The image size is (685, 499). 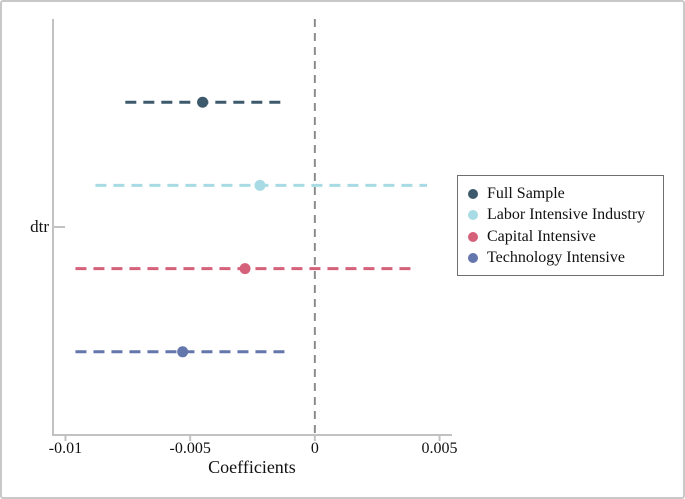 I want to click on legend-item-capital-intensive: Capital Intensive, so click(x=561, y=236).